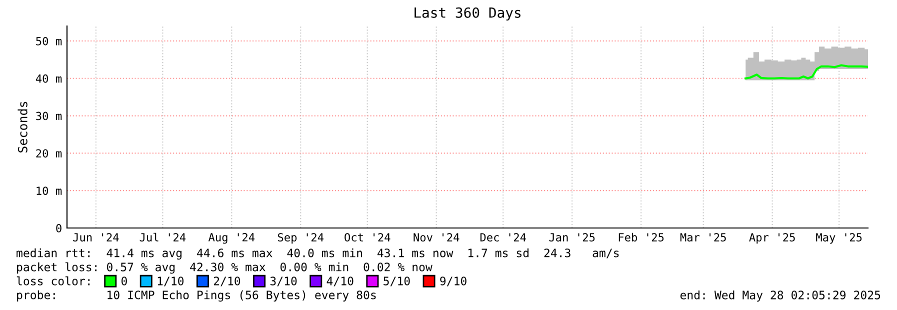 Image resolution: width=897 pixels, height=310 pixels. I want to click on y-tick-label: 10 m, so click(49, 190).